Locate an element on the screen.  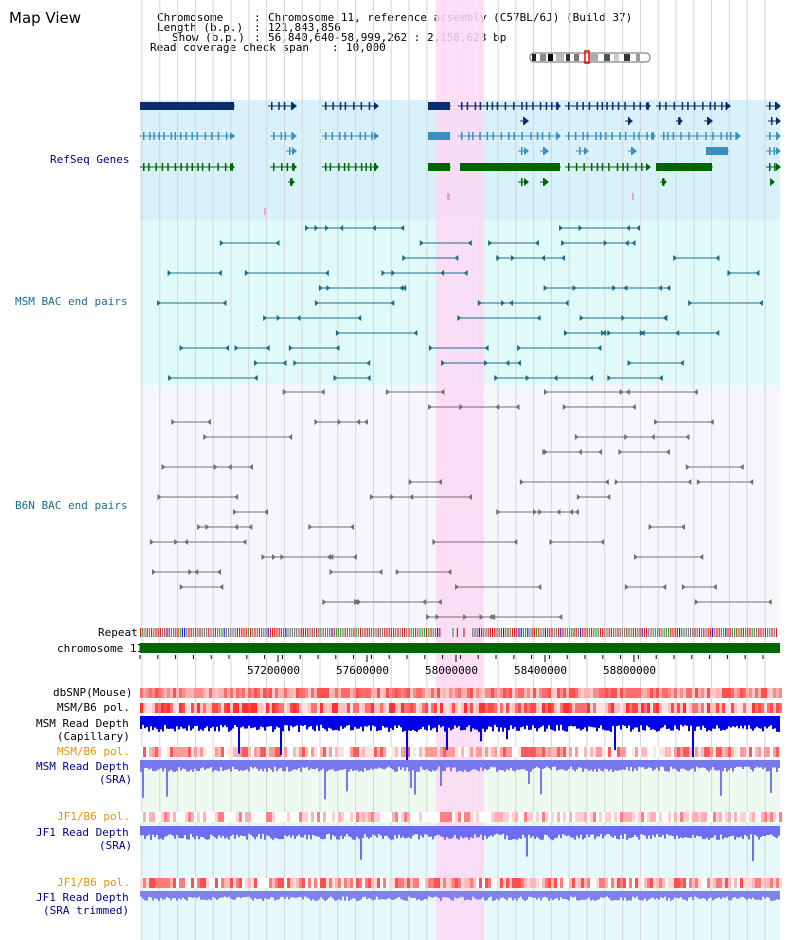
msm-bac-track is located at coordinates (460, 303).